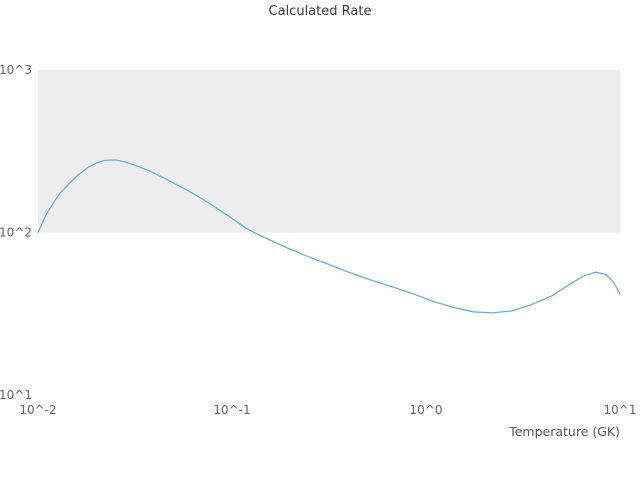  I want to click on chart-title: Calculated Rate, so click(320, 11).